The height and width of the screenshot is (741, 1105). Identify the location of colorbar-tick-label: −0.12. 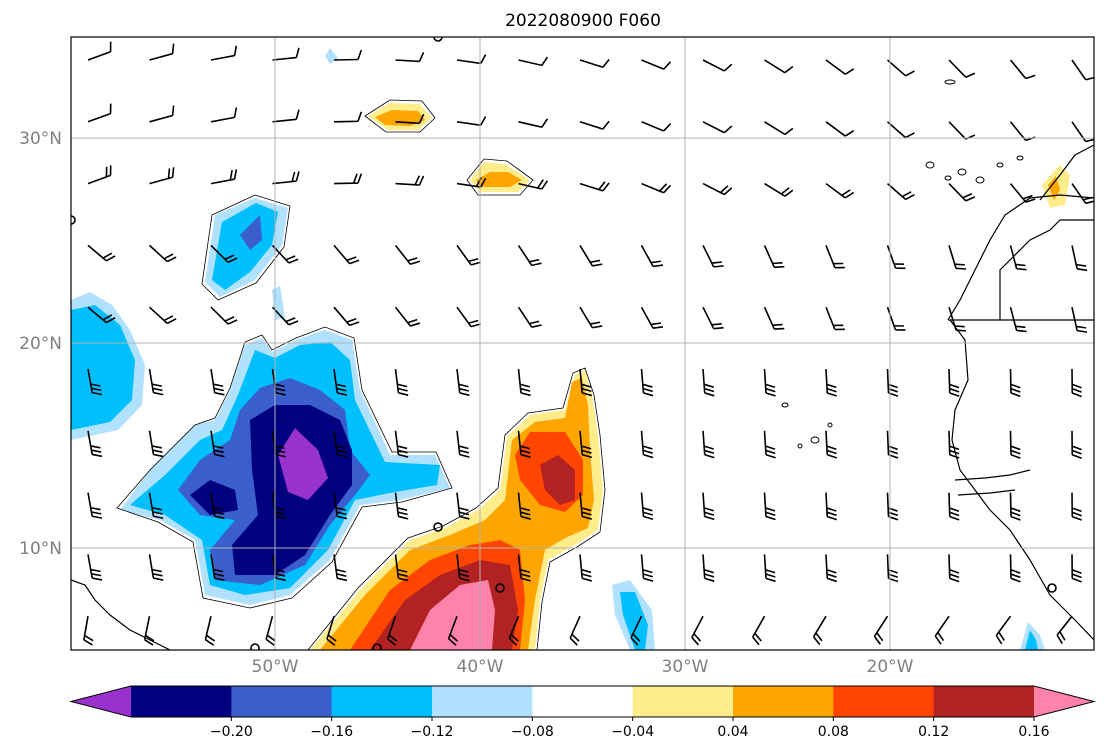
(432, 732).